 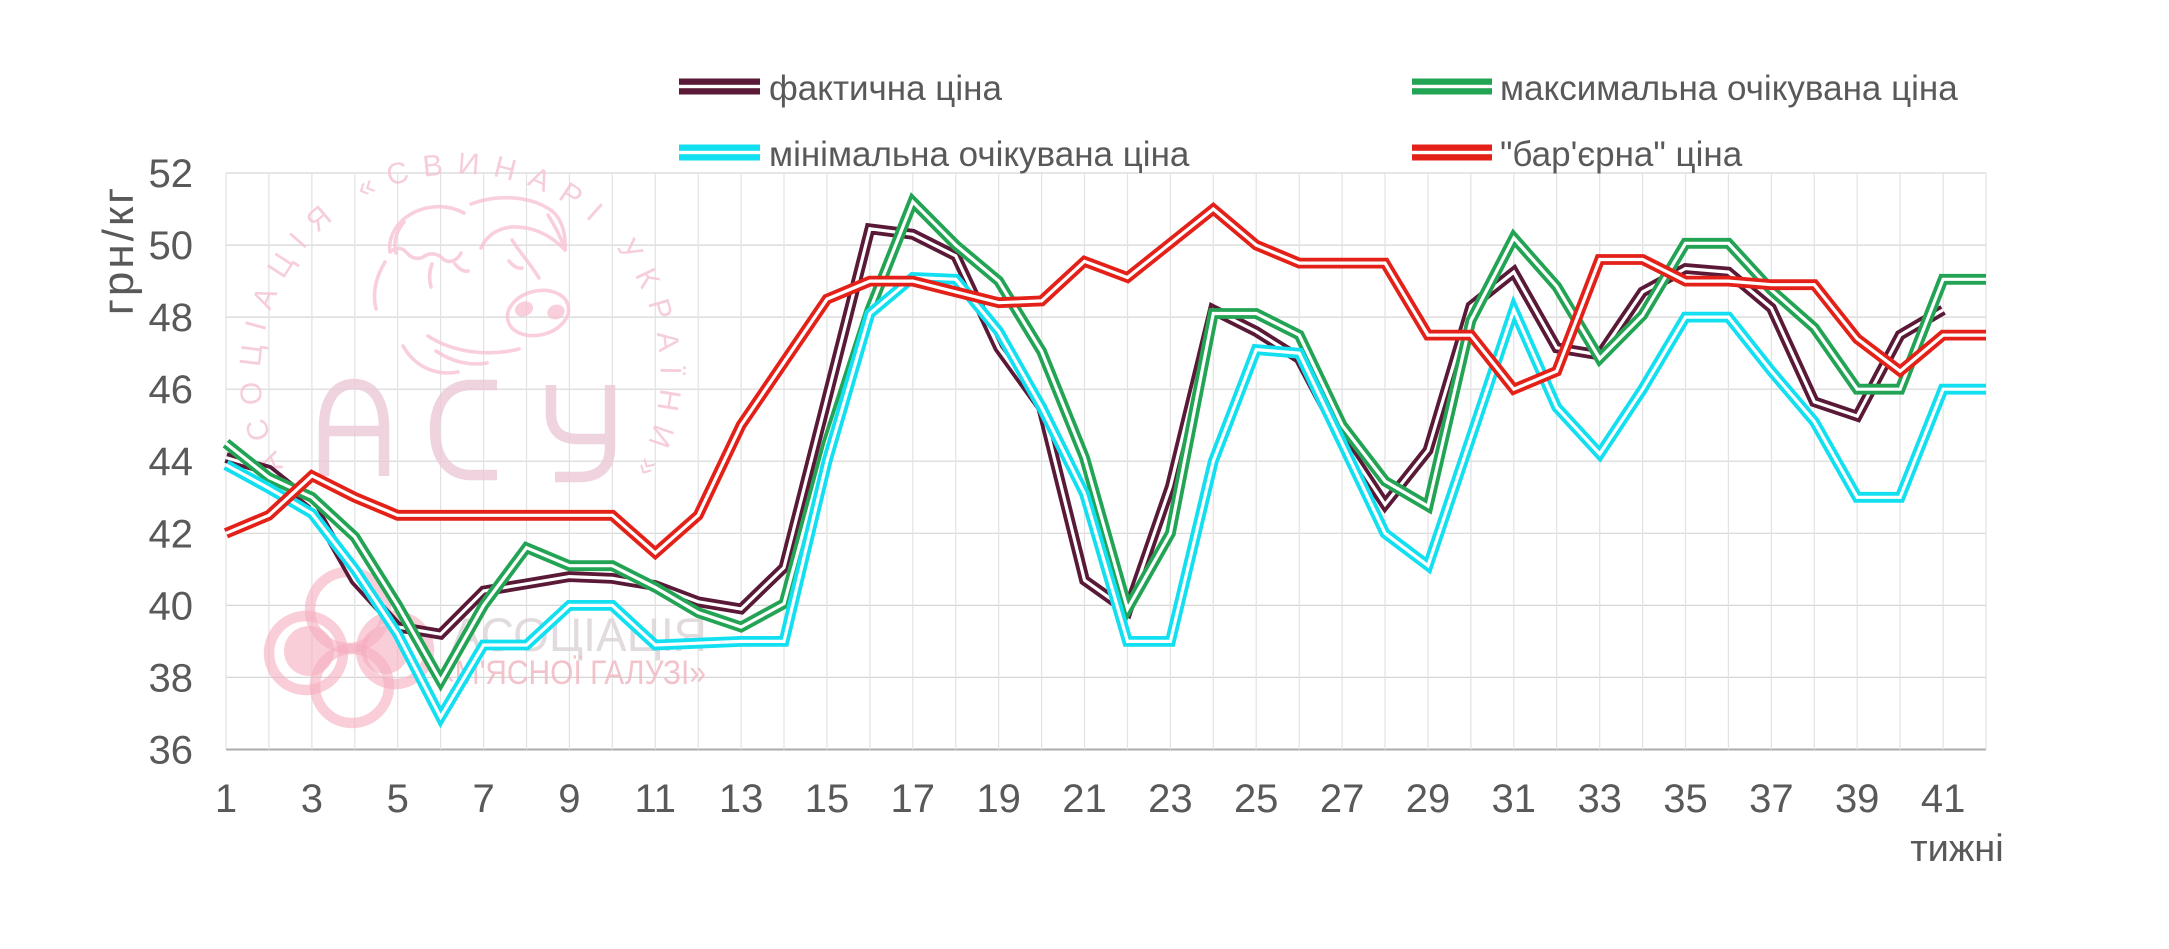 What do you see at coordinates (569, 799) in the screenshot?
I see `svg-text: 9` at bounding box center [569, 799].